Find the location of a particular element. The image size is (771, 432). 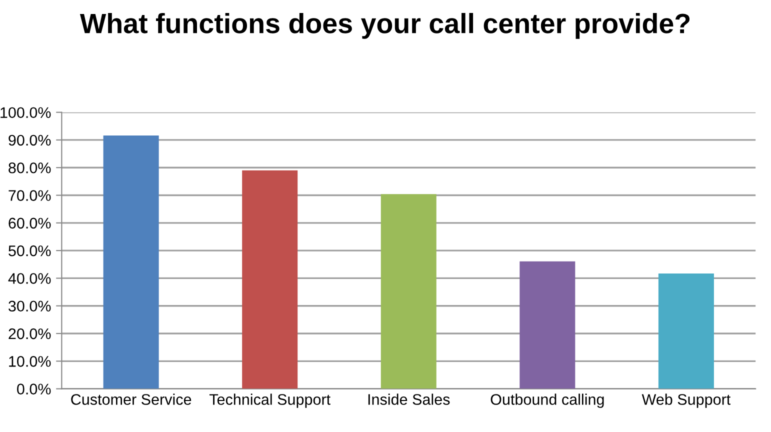

y-tick-label: 40.0% is located at coordinates (29, 278).